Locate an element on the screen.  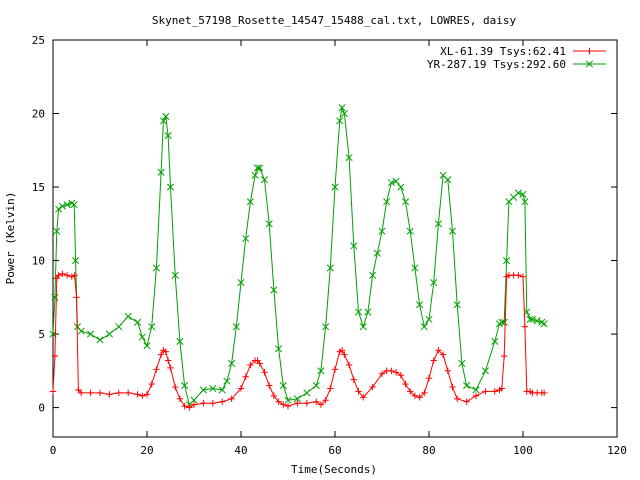
y-tick-label: 10 is located at coordinates (38, 261).